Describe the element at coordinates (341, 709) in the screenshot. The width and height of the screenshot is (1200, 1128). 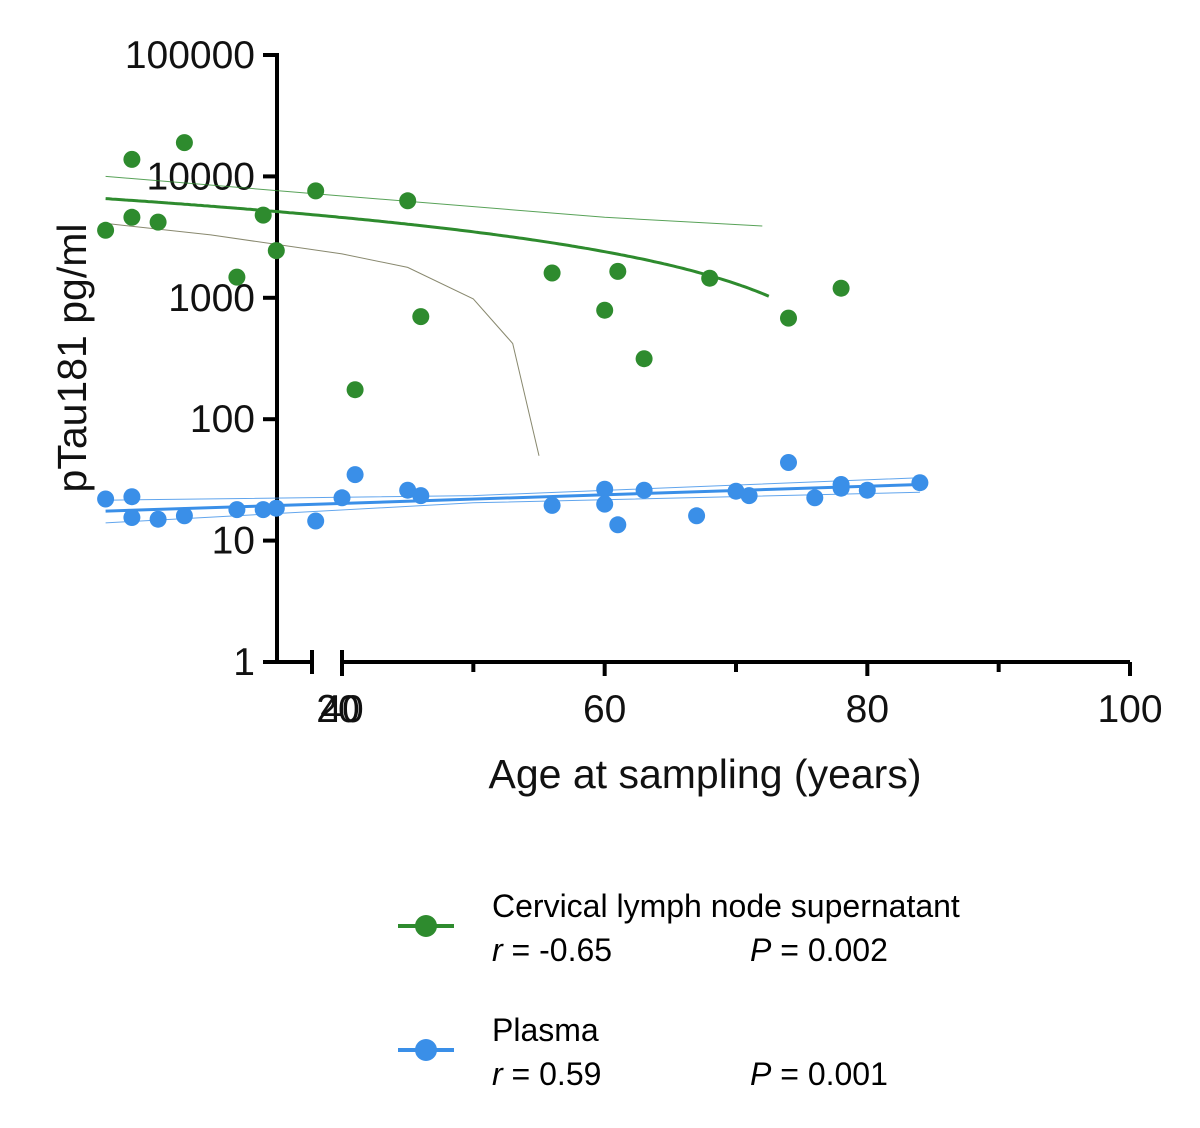
I see `x-tick-label: 40` at that location.